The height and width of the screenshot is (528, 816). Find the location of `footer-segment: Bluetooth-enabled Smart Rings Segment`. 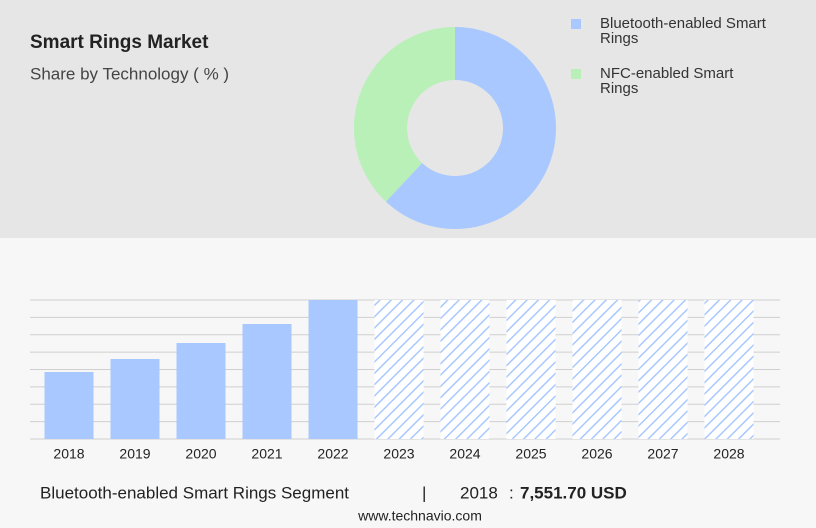

footer-segment: Bluetooth-enabled Smart Rings Segment is located at coordinates (194, 492).